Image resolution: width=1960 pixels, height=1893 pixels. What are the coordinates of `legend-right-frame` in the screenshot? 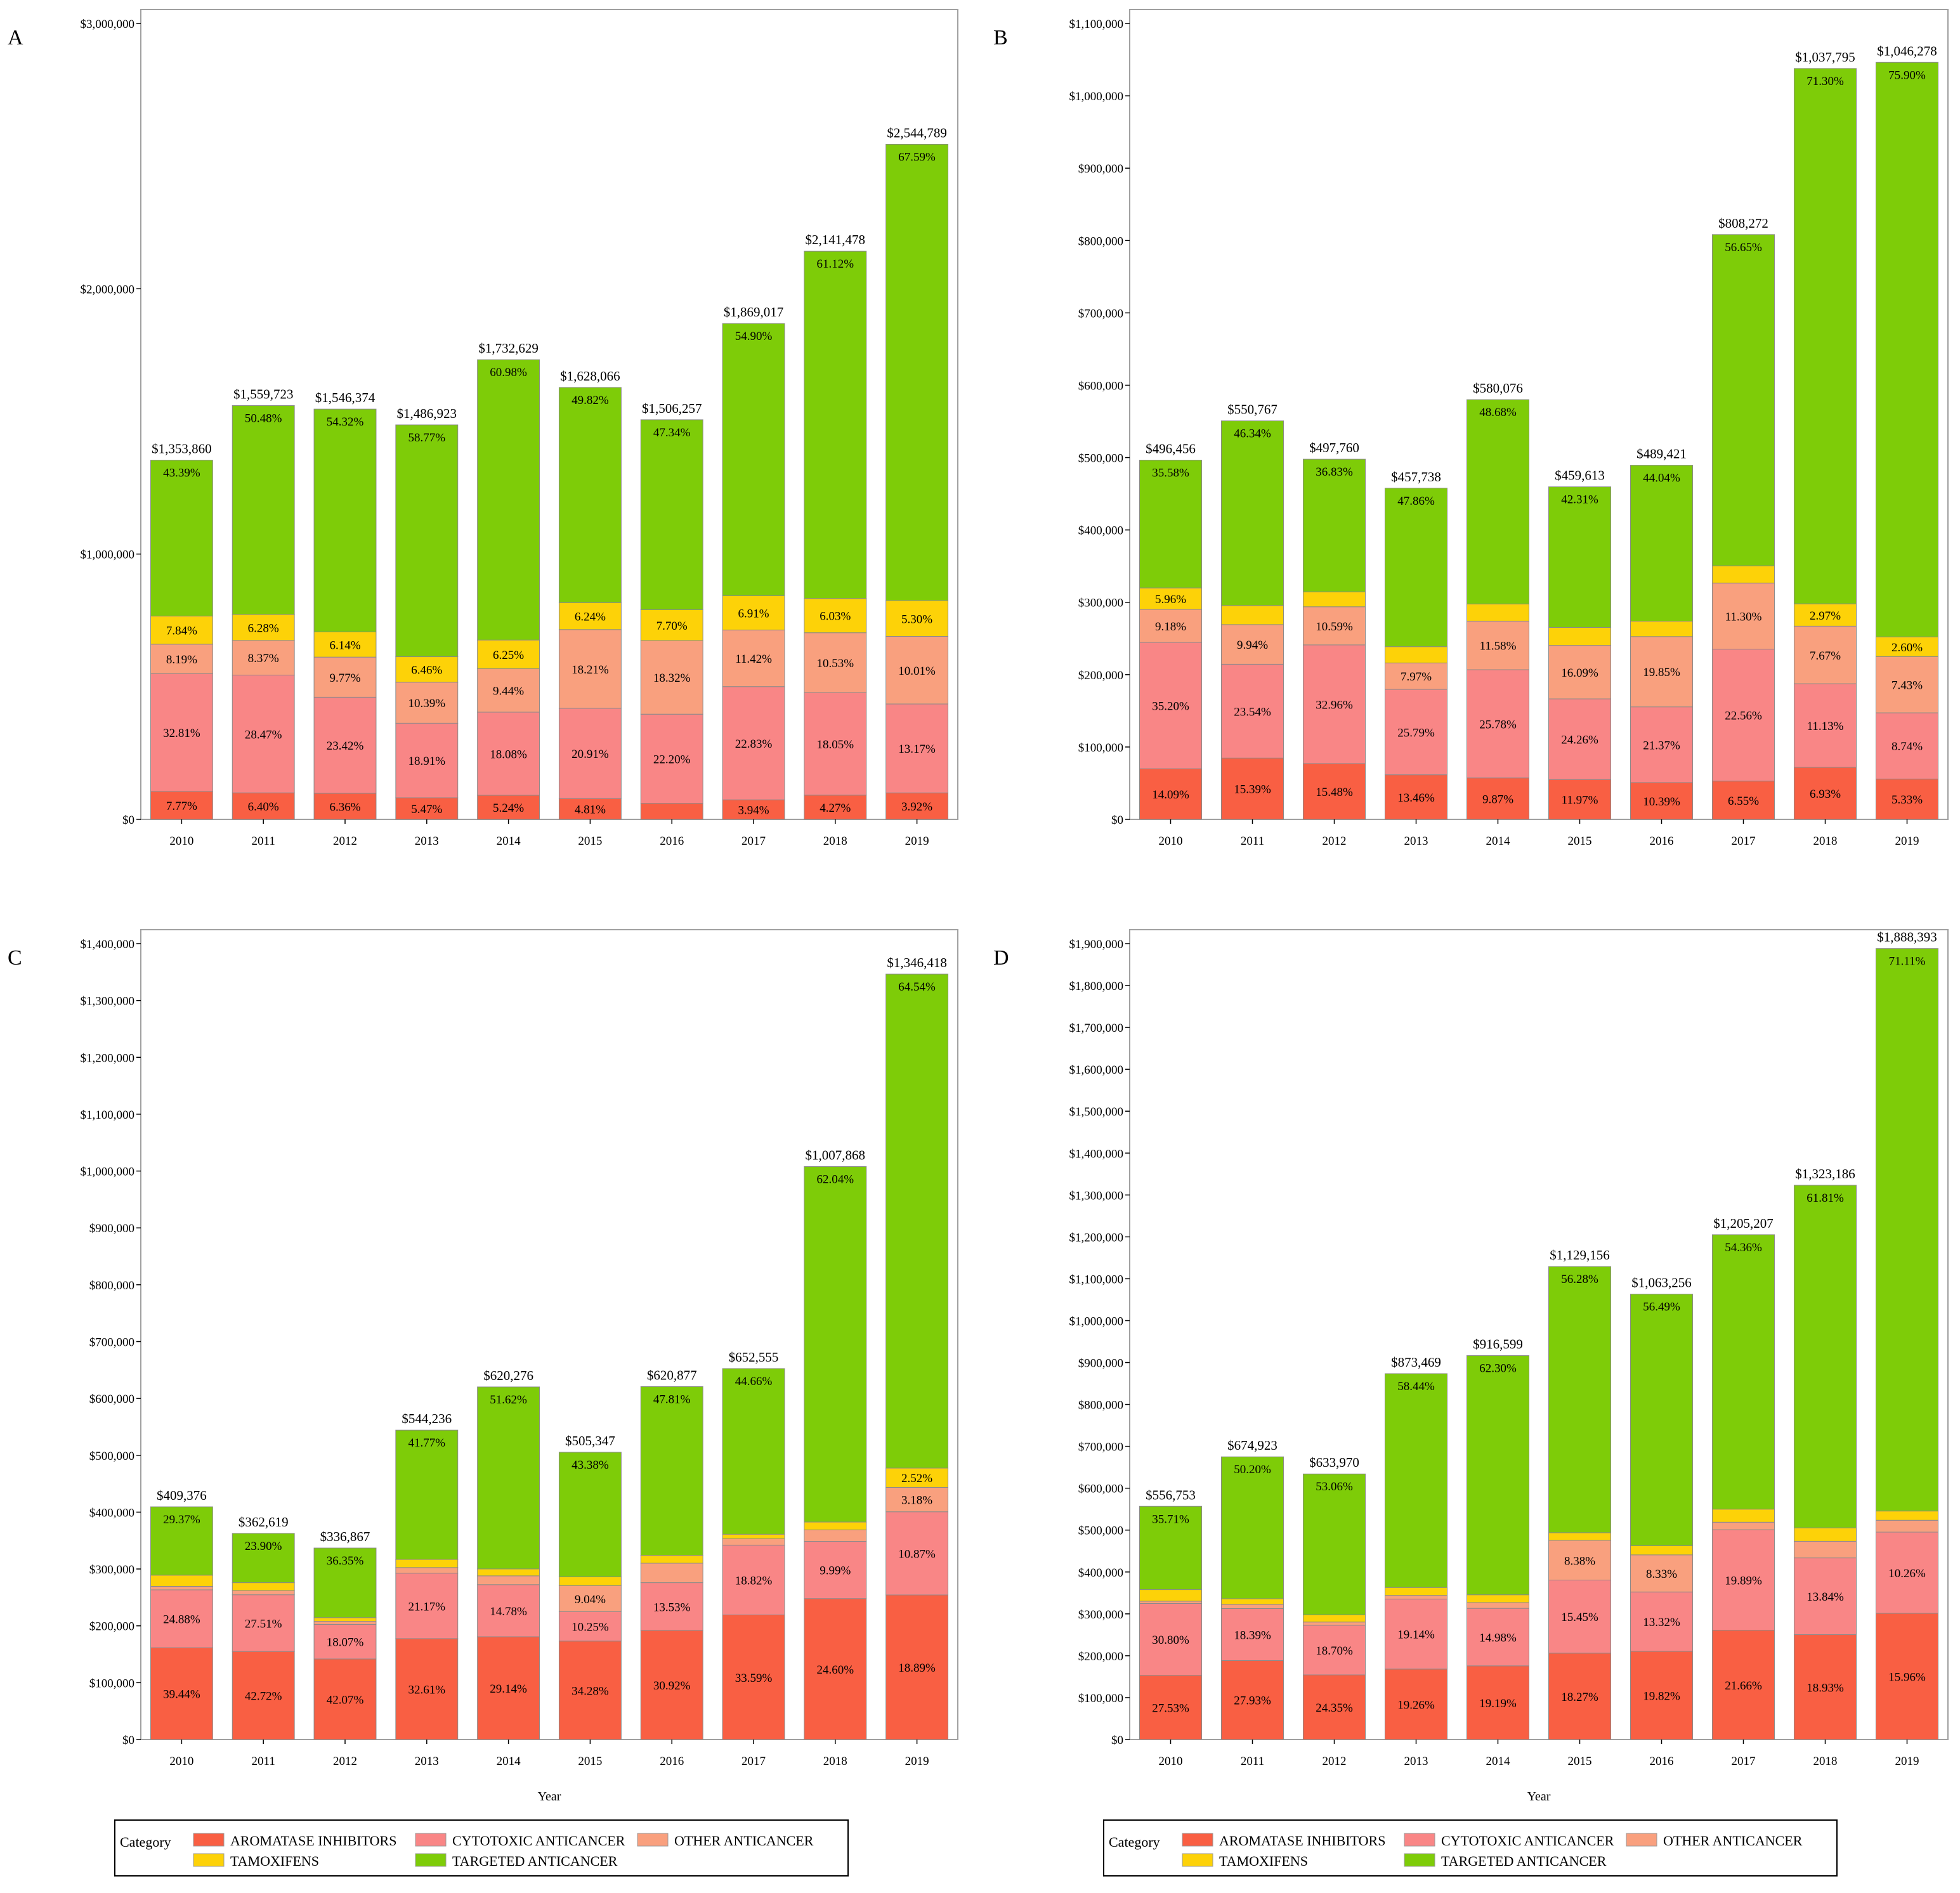 It's located at (1470, 1848).